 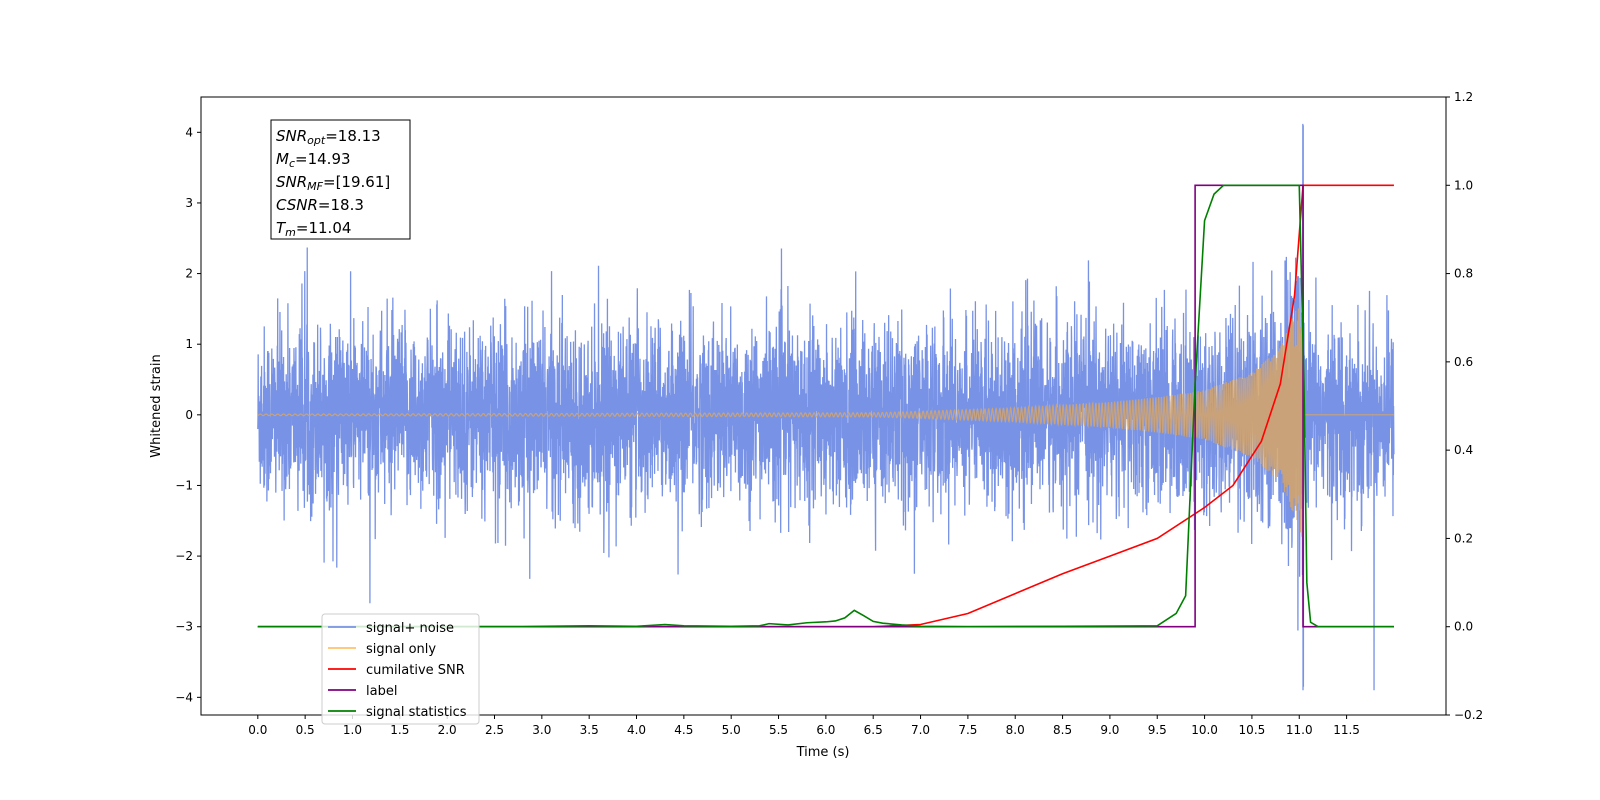 What do you see at coordinates (494, 730) in the screenshot?
I see `x-tick-label: 2.5` at bounding box center [494, 730].